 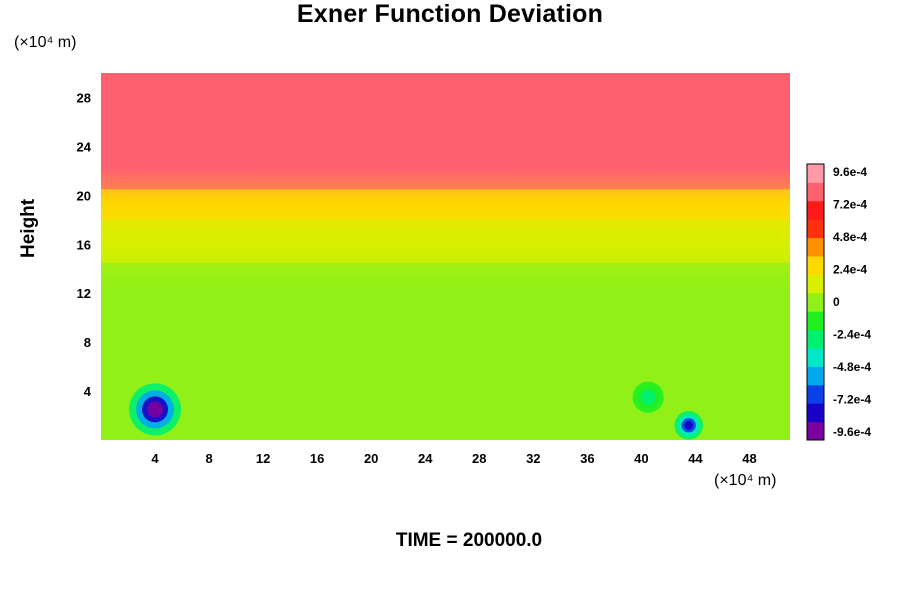 I want to click on colorbar-tick-label: 7.2e-4, so click(x=850, y=205).